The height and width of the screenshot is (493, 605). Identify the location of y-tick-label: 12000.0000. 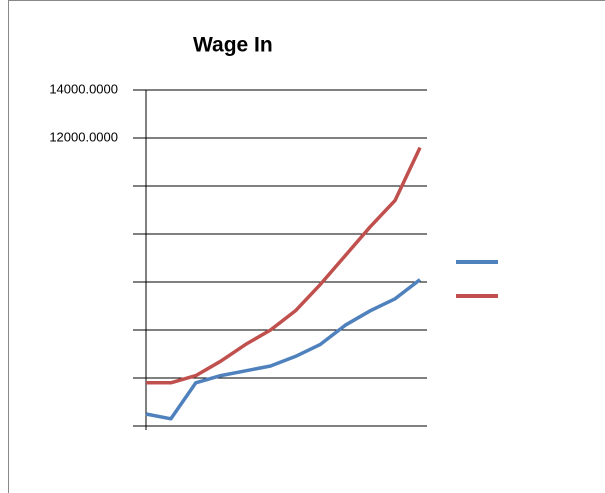
(83, 136).